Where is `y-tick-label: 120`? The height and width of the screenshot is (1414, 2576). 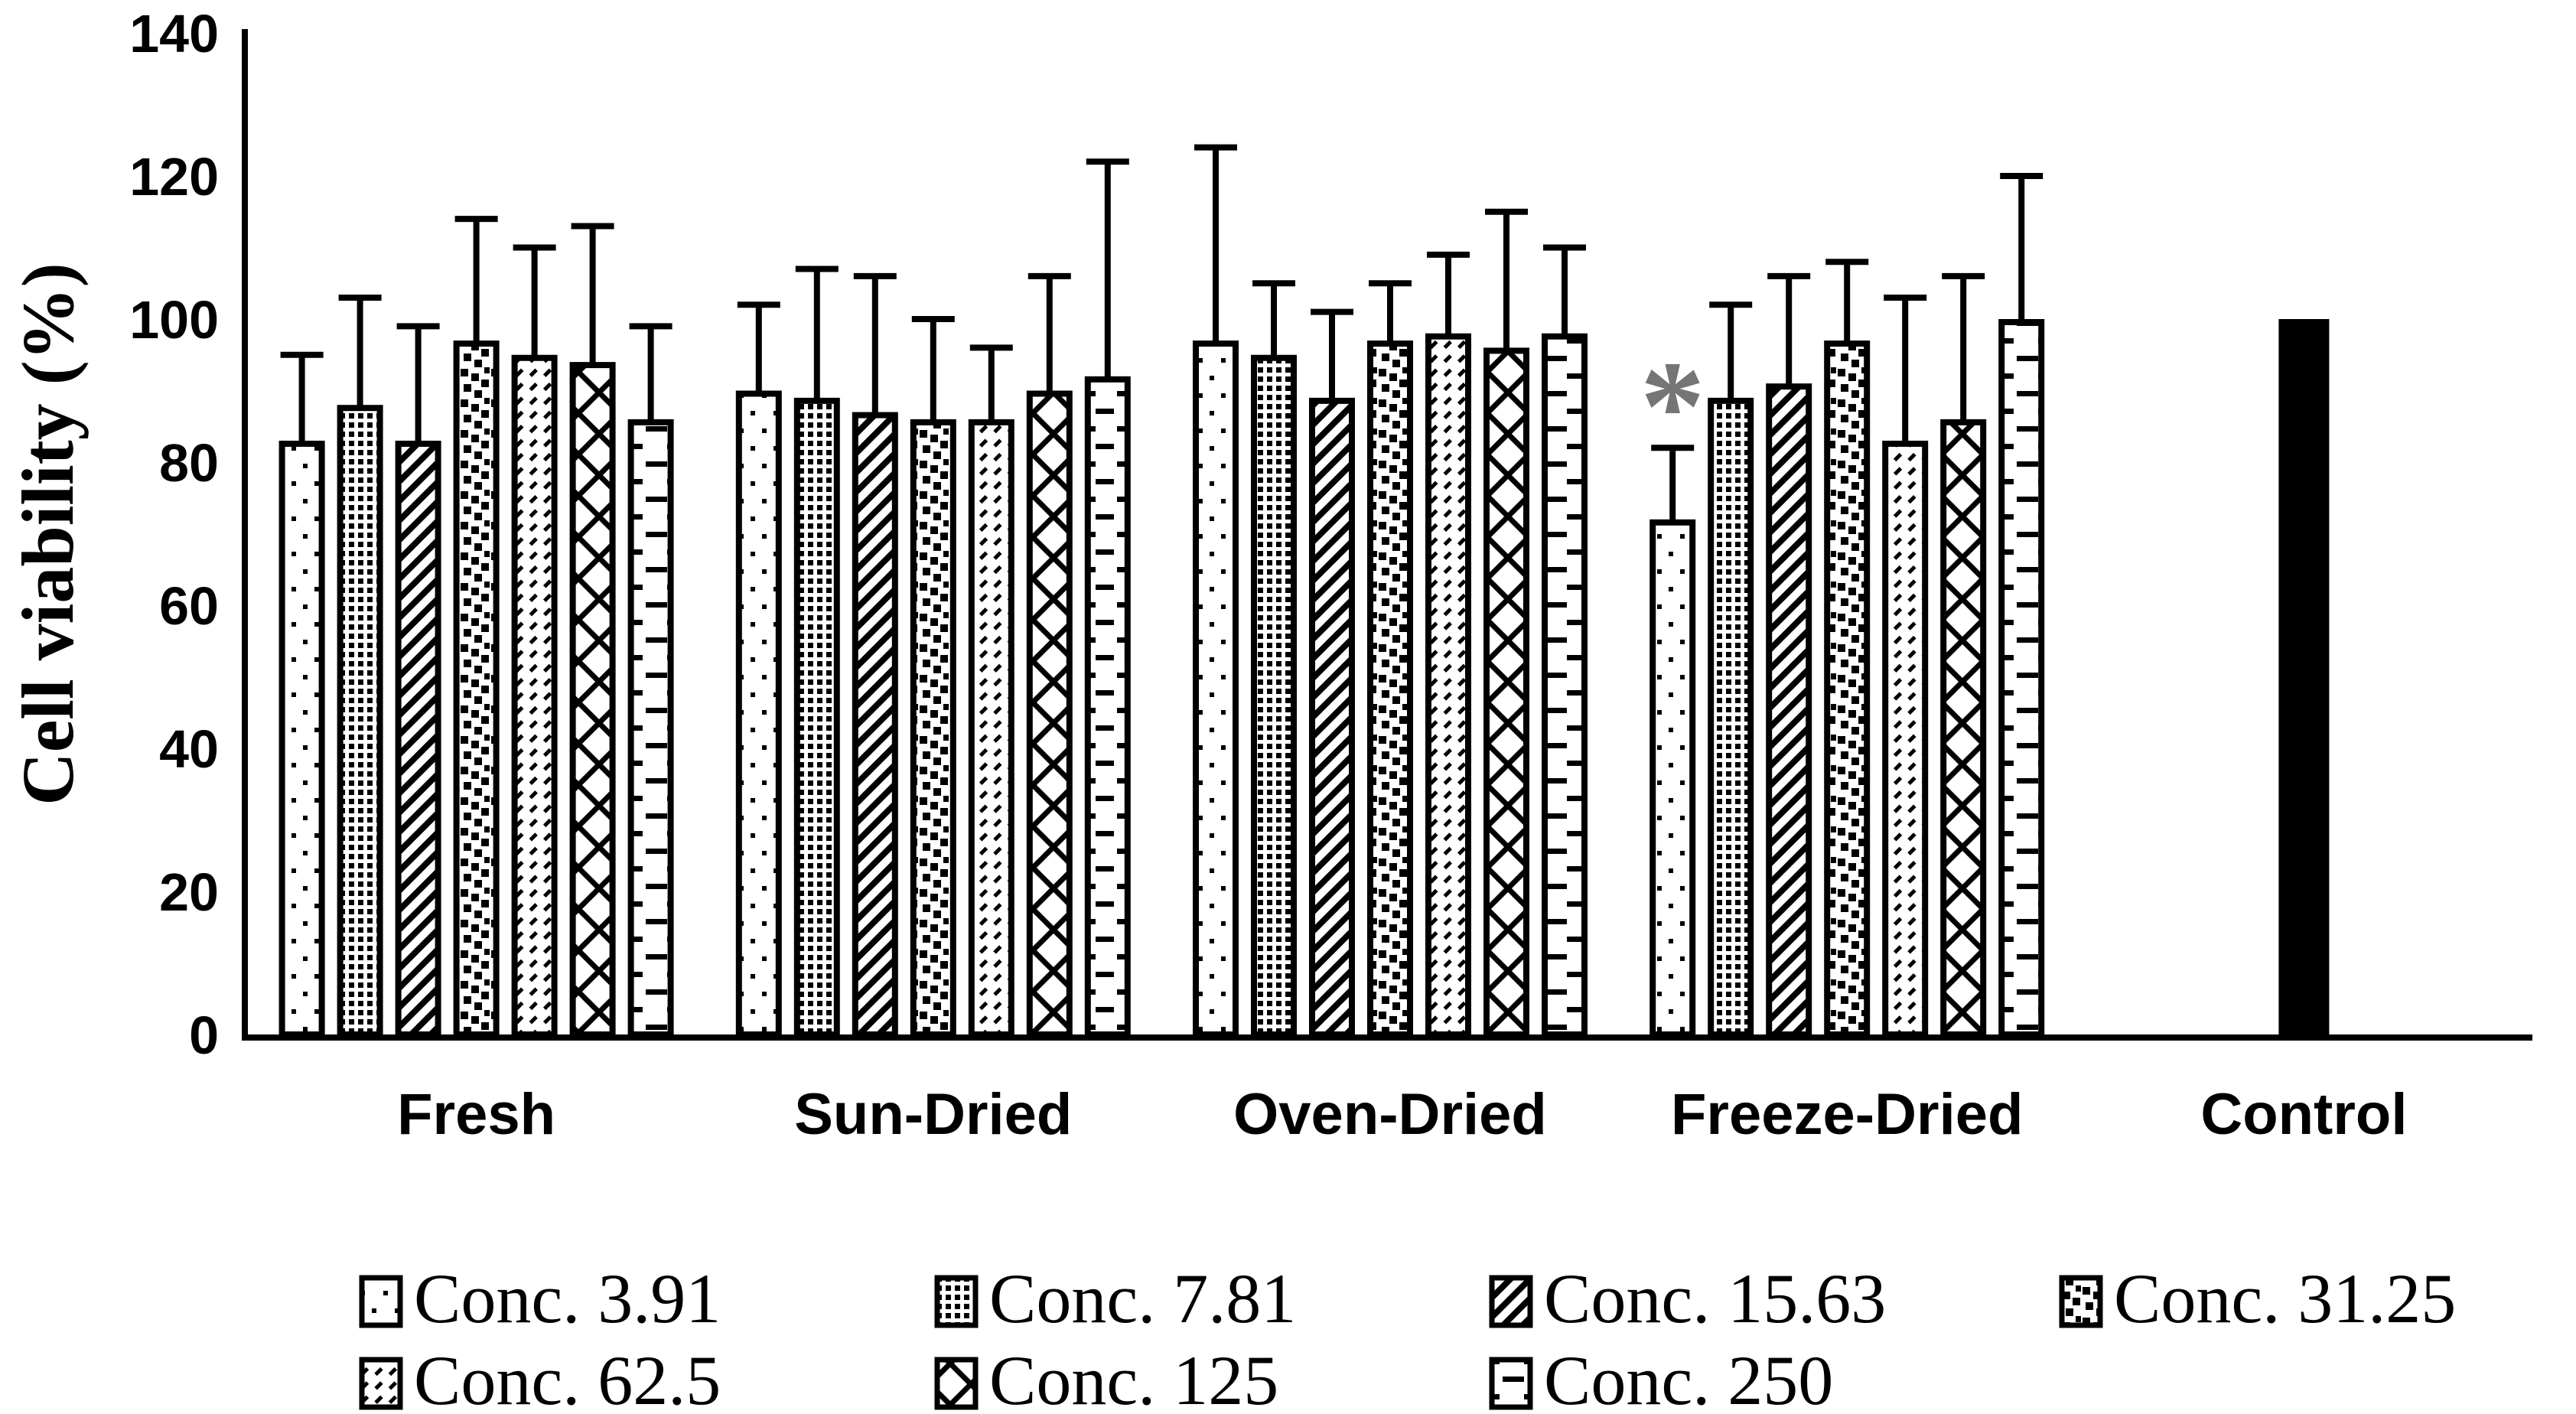
y-tick-label: 120 is located at coordinates (174, 177).